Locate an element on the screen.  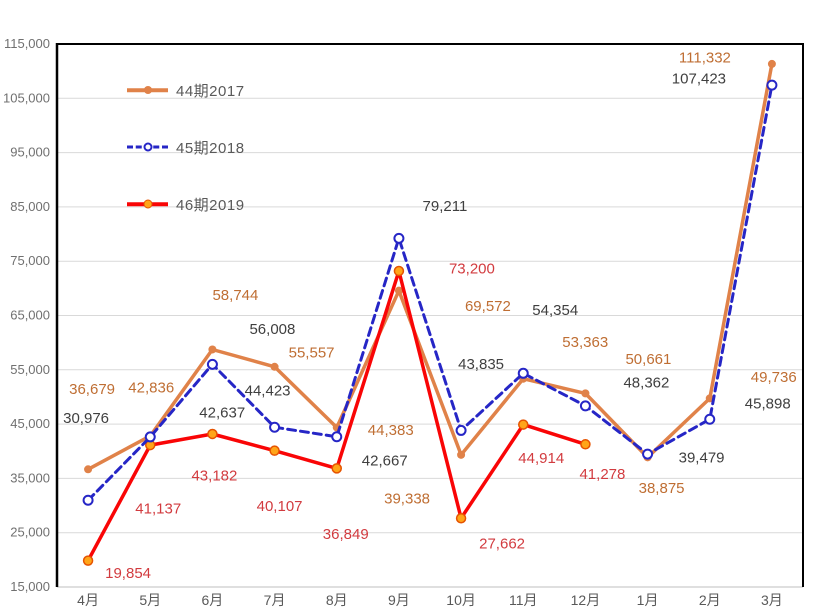
data-label-44-2017: 36,679 is located at coordinates (92, 389).